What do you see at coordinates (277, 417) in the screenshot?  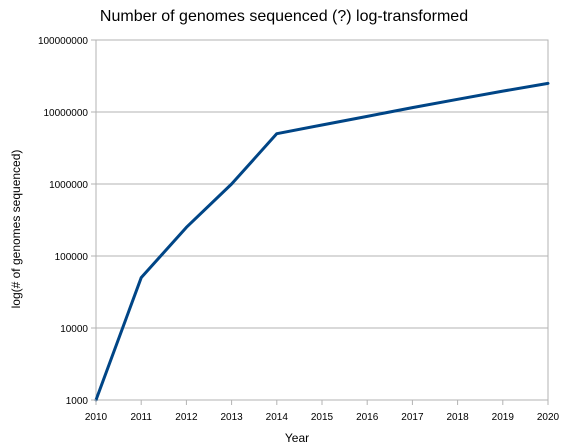 I see `x-tick-label: 2014` at bounding box center [277, 417].